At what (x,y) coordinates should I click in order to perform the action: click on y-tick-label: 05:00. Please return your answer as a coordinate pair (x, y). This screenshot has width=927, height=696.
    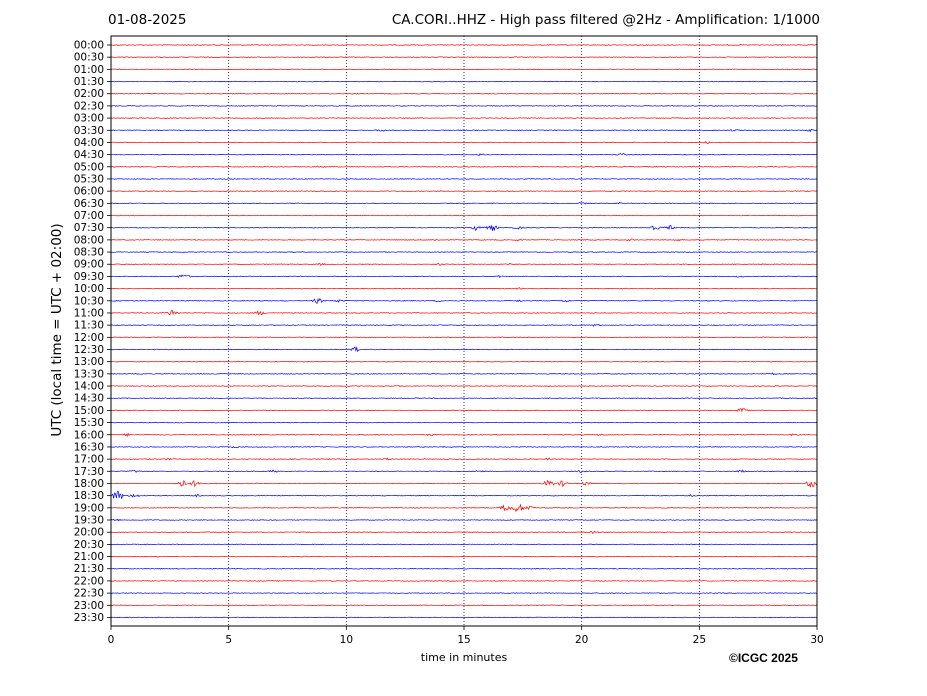
    Looking at the image, I should click on (89, 167).